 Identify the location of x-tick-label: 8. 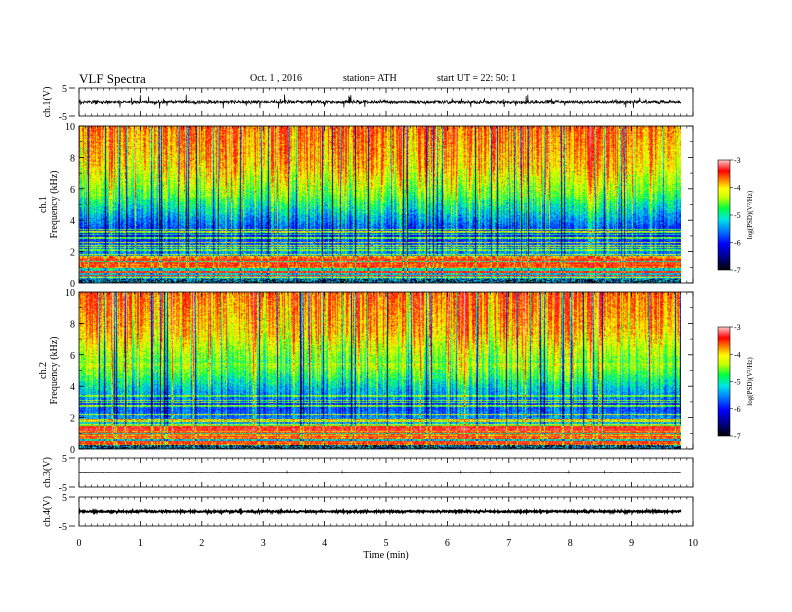
(570, 543).